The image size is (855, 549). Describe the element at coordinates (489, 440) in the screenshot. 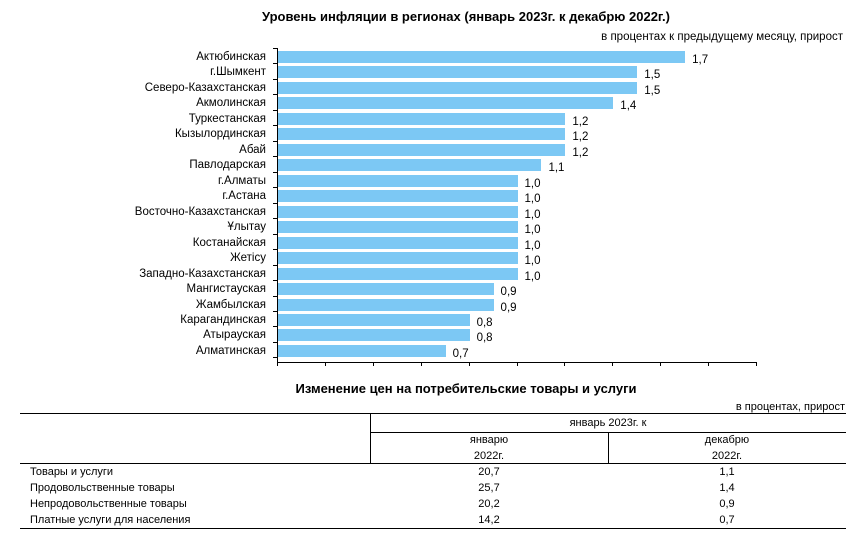

I see `col-header-1: январю` at that location.